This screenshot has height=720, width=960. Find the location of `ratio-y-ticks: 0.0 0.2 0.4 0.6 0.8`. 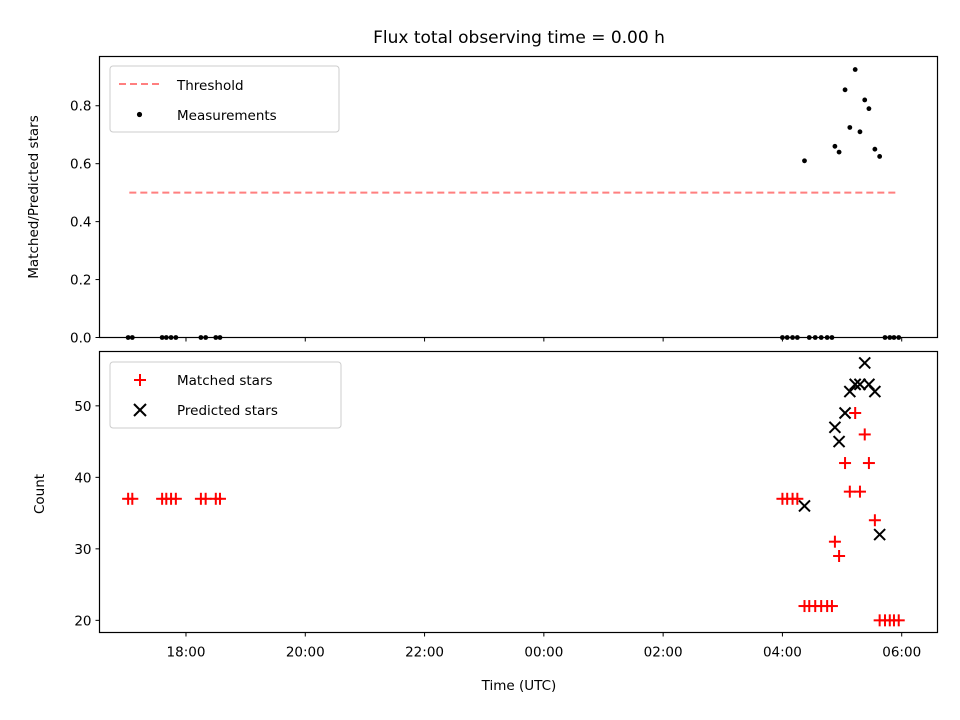

ratio-y-ticks: 0.0 0.2 0.4 0.6 0.8 is located at coordinates (85, 223).